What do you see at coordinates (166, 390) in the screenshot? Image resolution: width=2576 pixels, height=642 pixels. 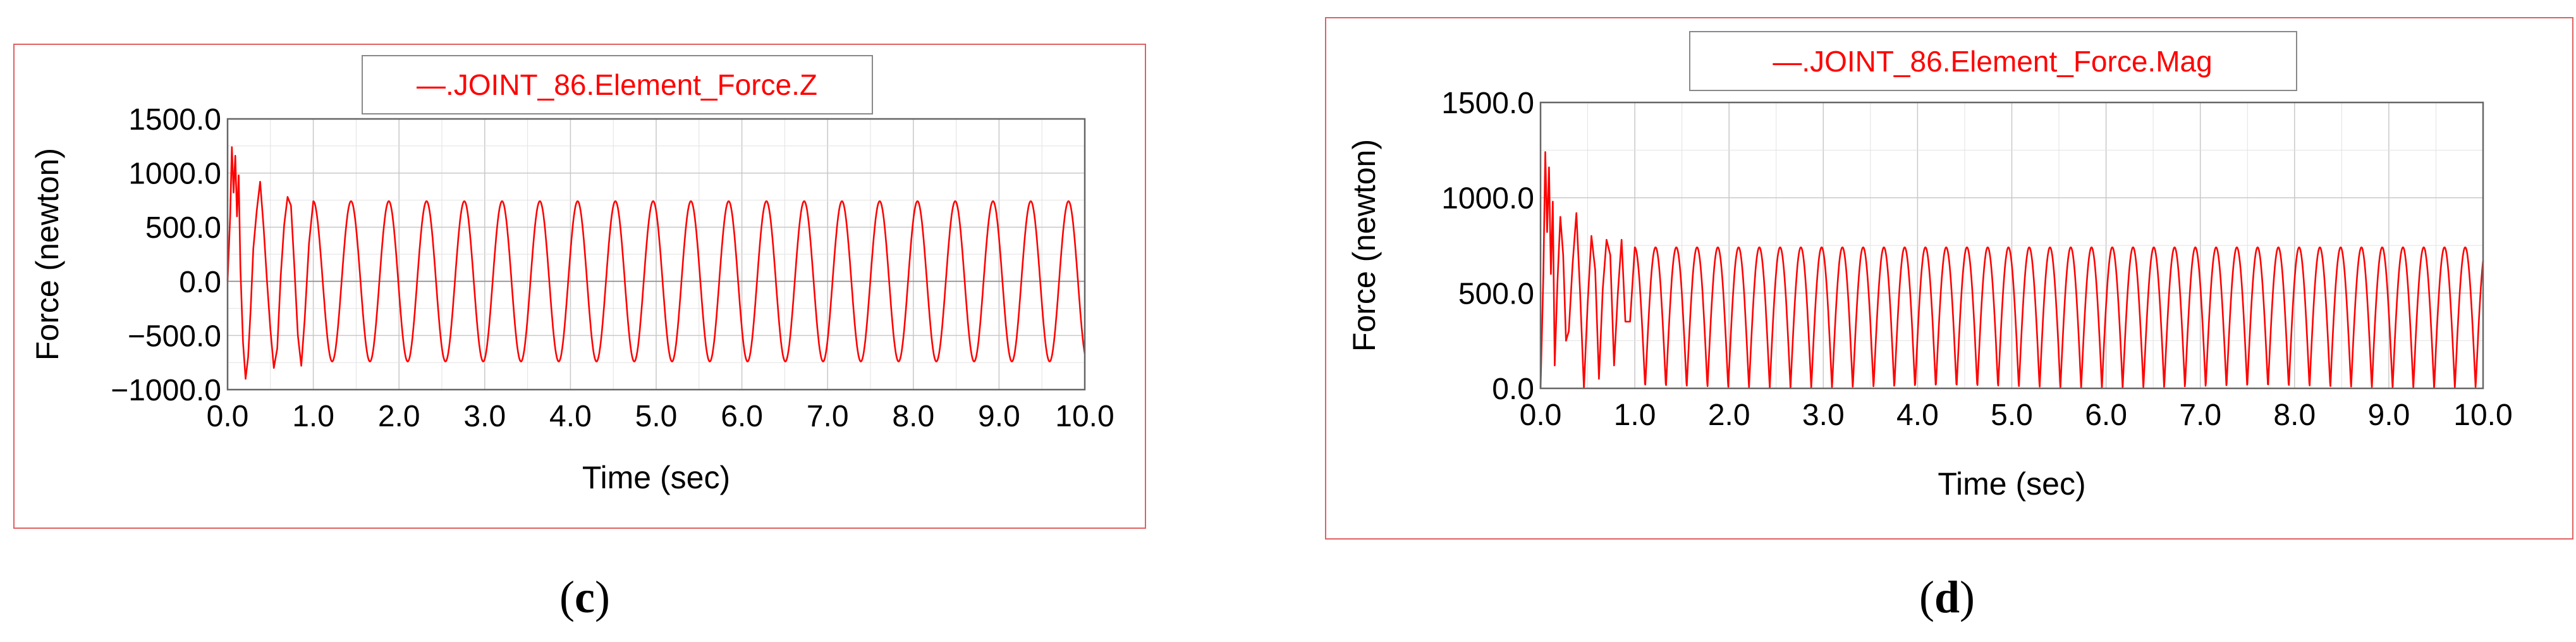 I see `y-tick-label: −1000.0` at bounding box center [166, 390].